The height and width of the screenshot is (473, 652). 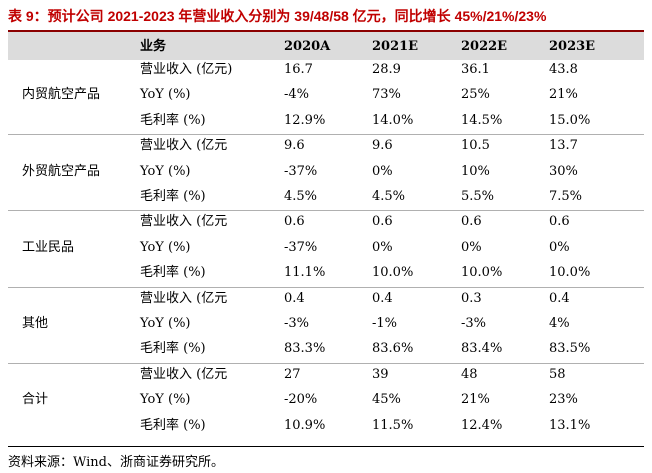 What do you see at coordinates (305, 273) in the screenshot?
I see `value-cell: 11.1%` at bounding box center [305, 273].